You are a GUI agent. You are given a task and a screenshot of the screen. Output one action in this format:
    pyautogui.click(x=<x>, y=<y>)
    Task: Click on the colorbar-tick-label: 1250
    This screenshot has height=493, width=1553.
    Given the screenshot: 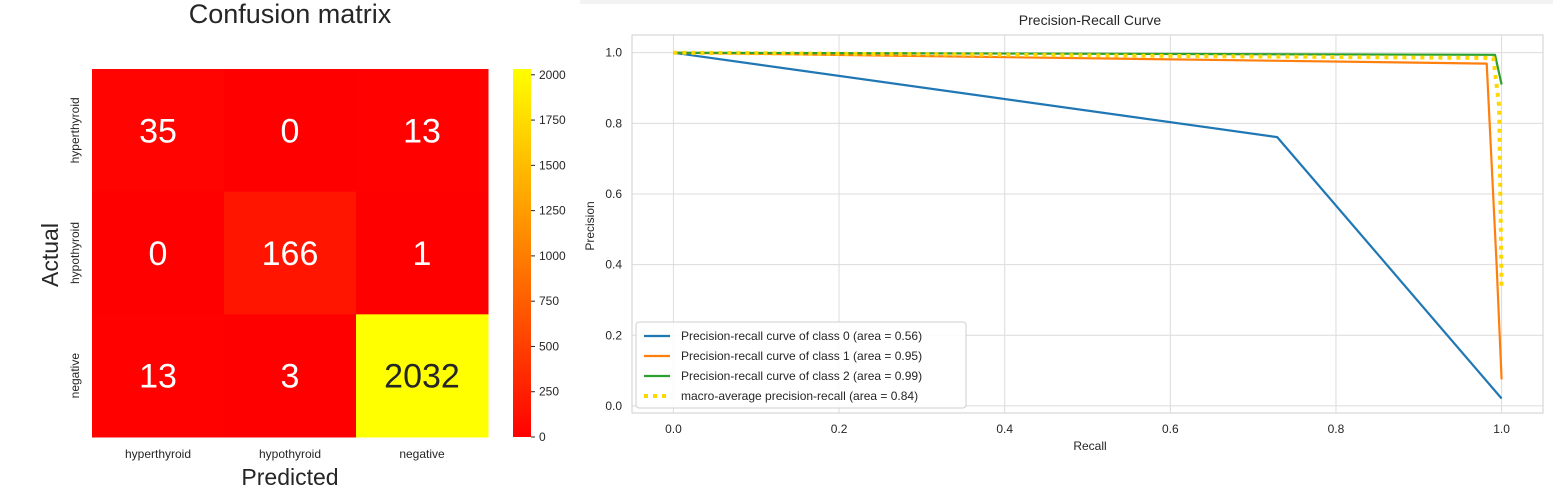 What is the action you would take?
    pyautogui.click(x=552, y=211)
    